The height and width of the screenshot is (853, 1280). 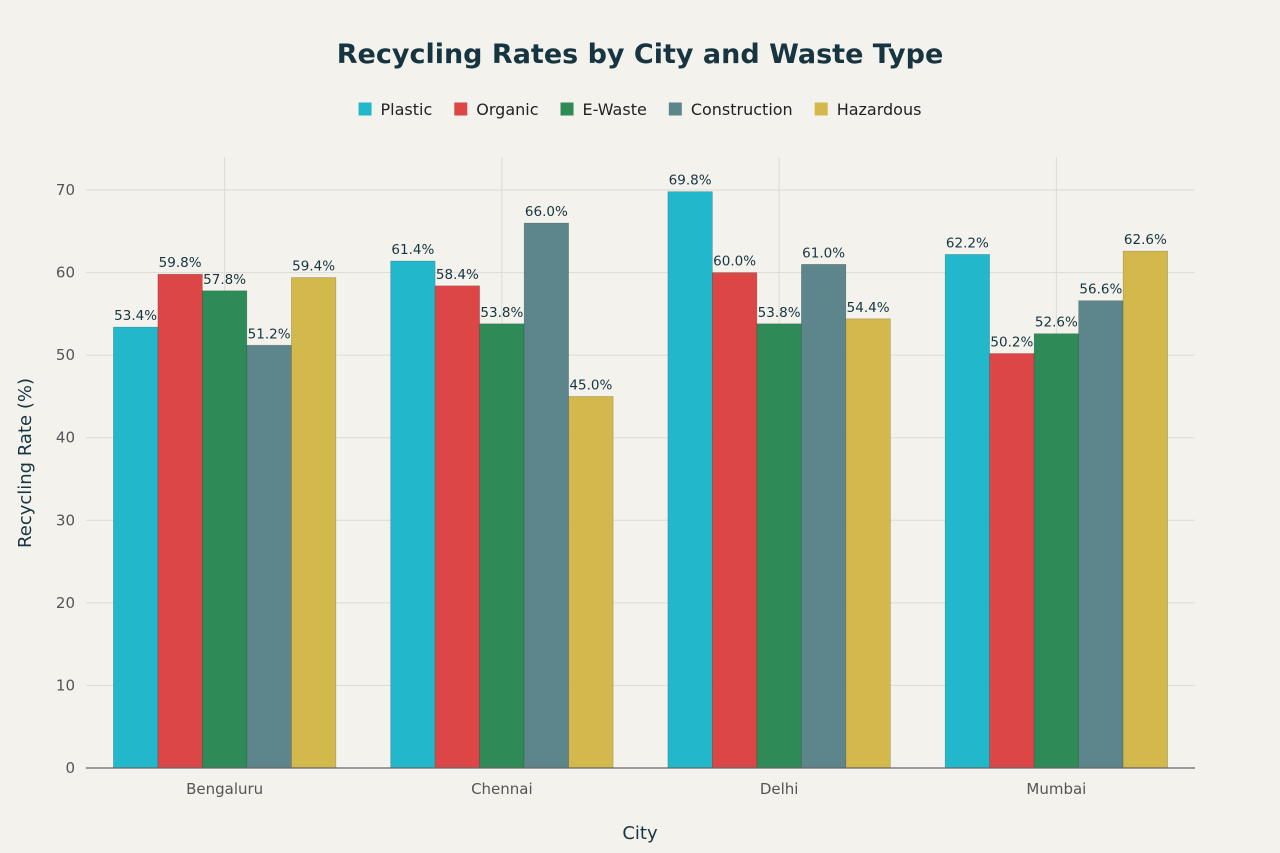 I want to click on legend-label-hazardous: Hazardous, so click(x=879, y=109).